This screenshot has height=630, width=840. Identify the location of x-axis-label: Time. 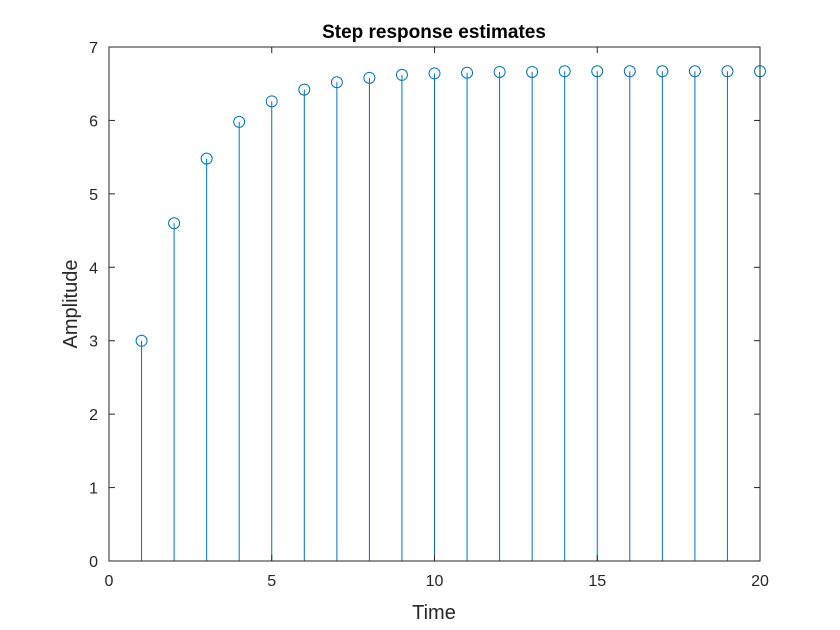
(434, 613).